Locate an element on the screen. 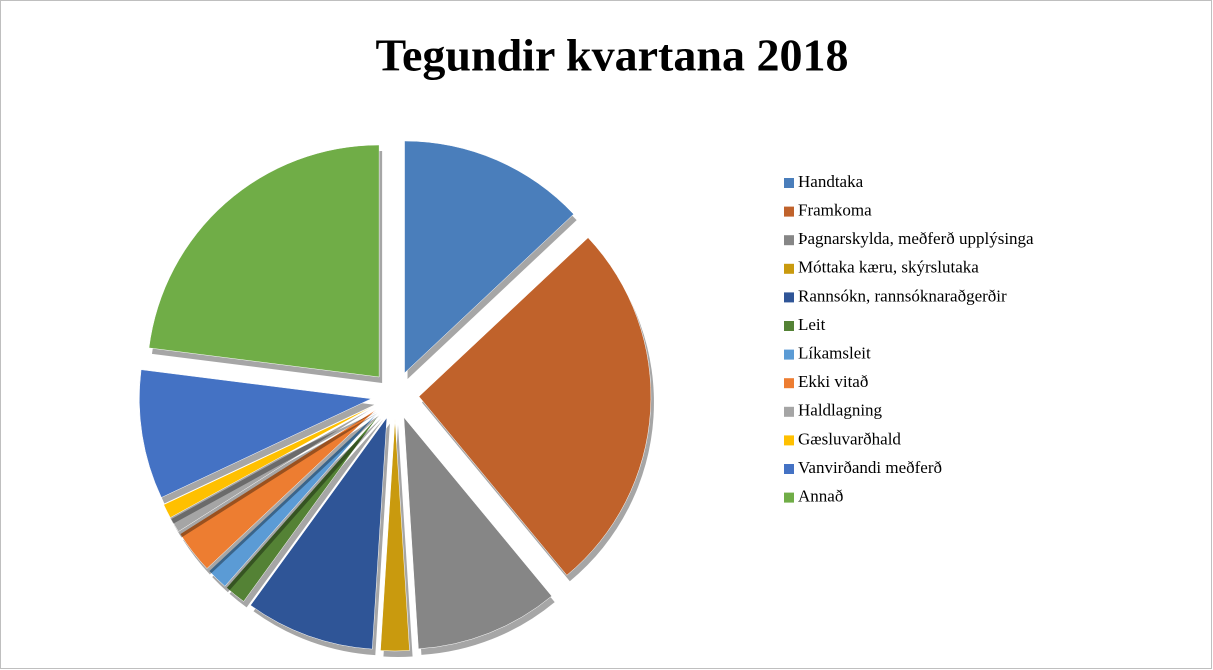 The width and height of the screenshot is (1213, 670). legend-label: Handtaka is located at coordinates (831, 181).